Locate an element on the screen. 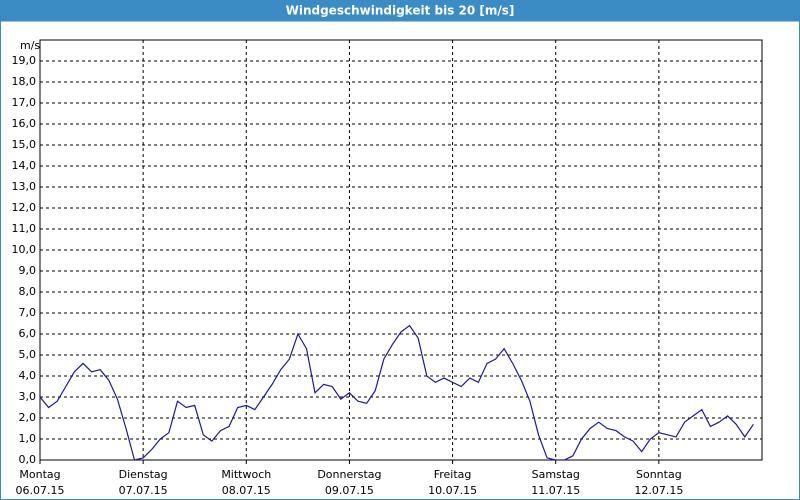 This screenshot has height=500, width=800. y-tick-label: 7,0 is located at coordinates (28, 312).